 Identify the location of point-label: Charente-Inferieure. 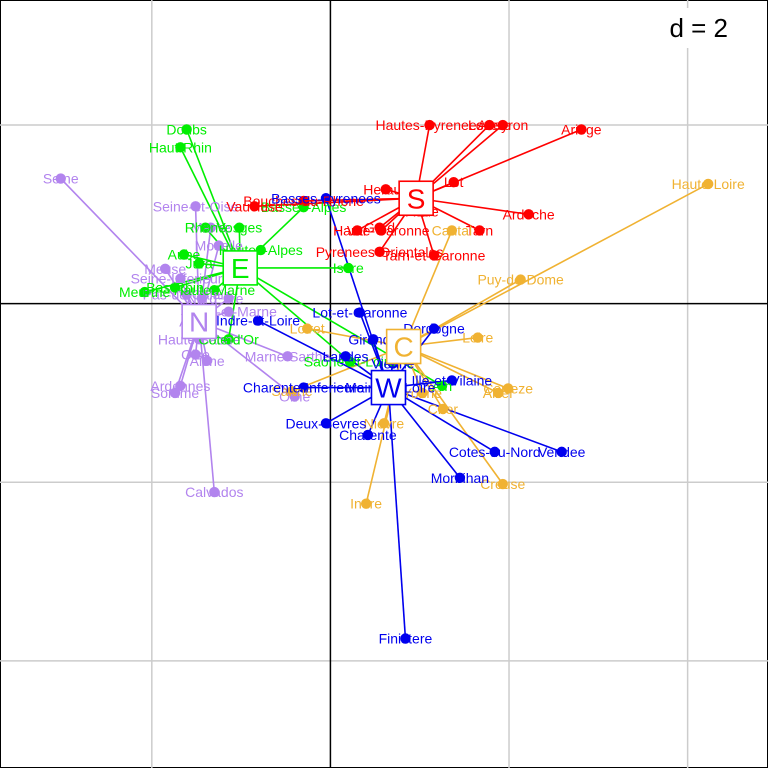
(304, 388).